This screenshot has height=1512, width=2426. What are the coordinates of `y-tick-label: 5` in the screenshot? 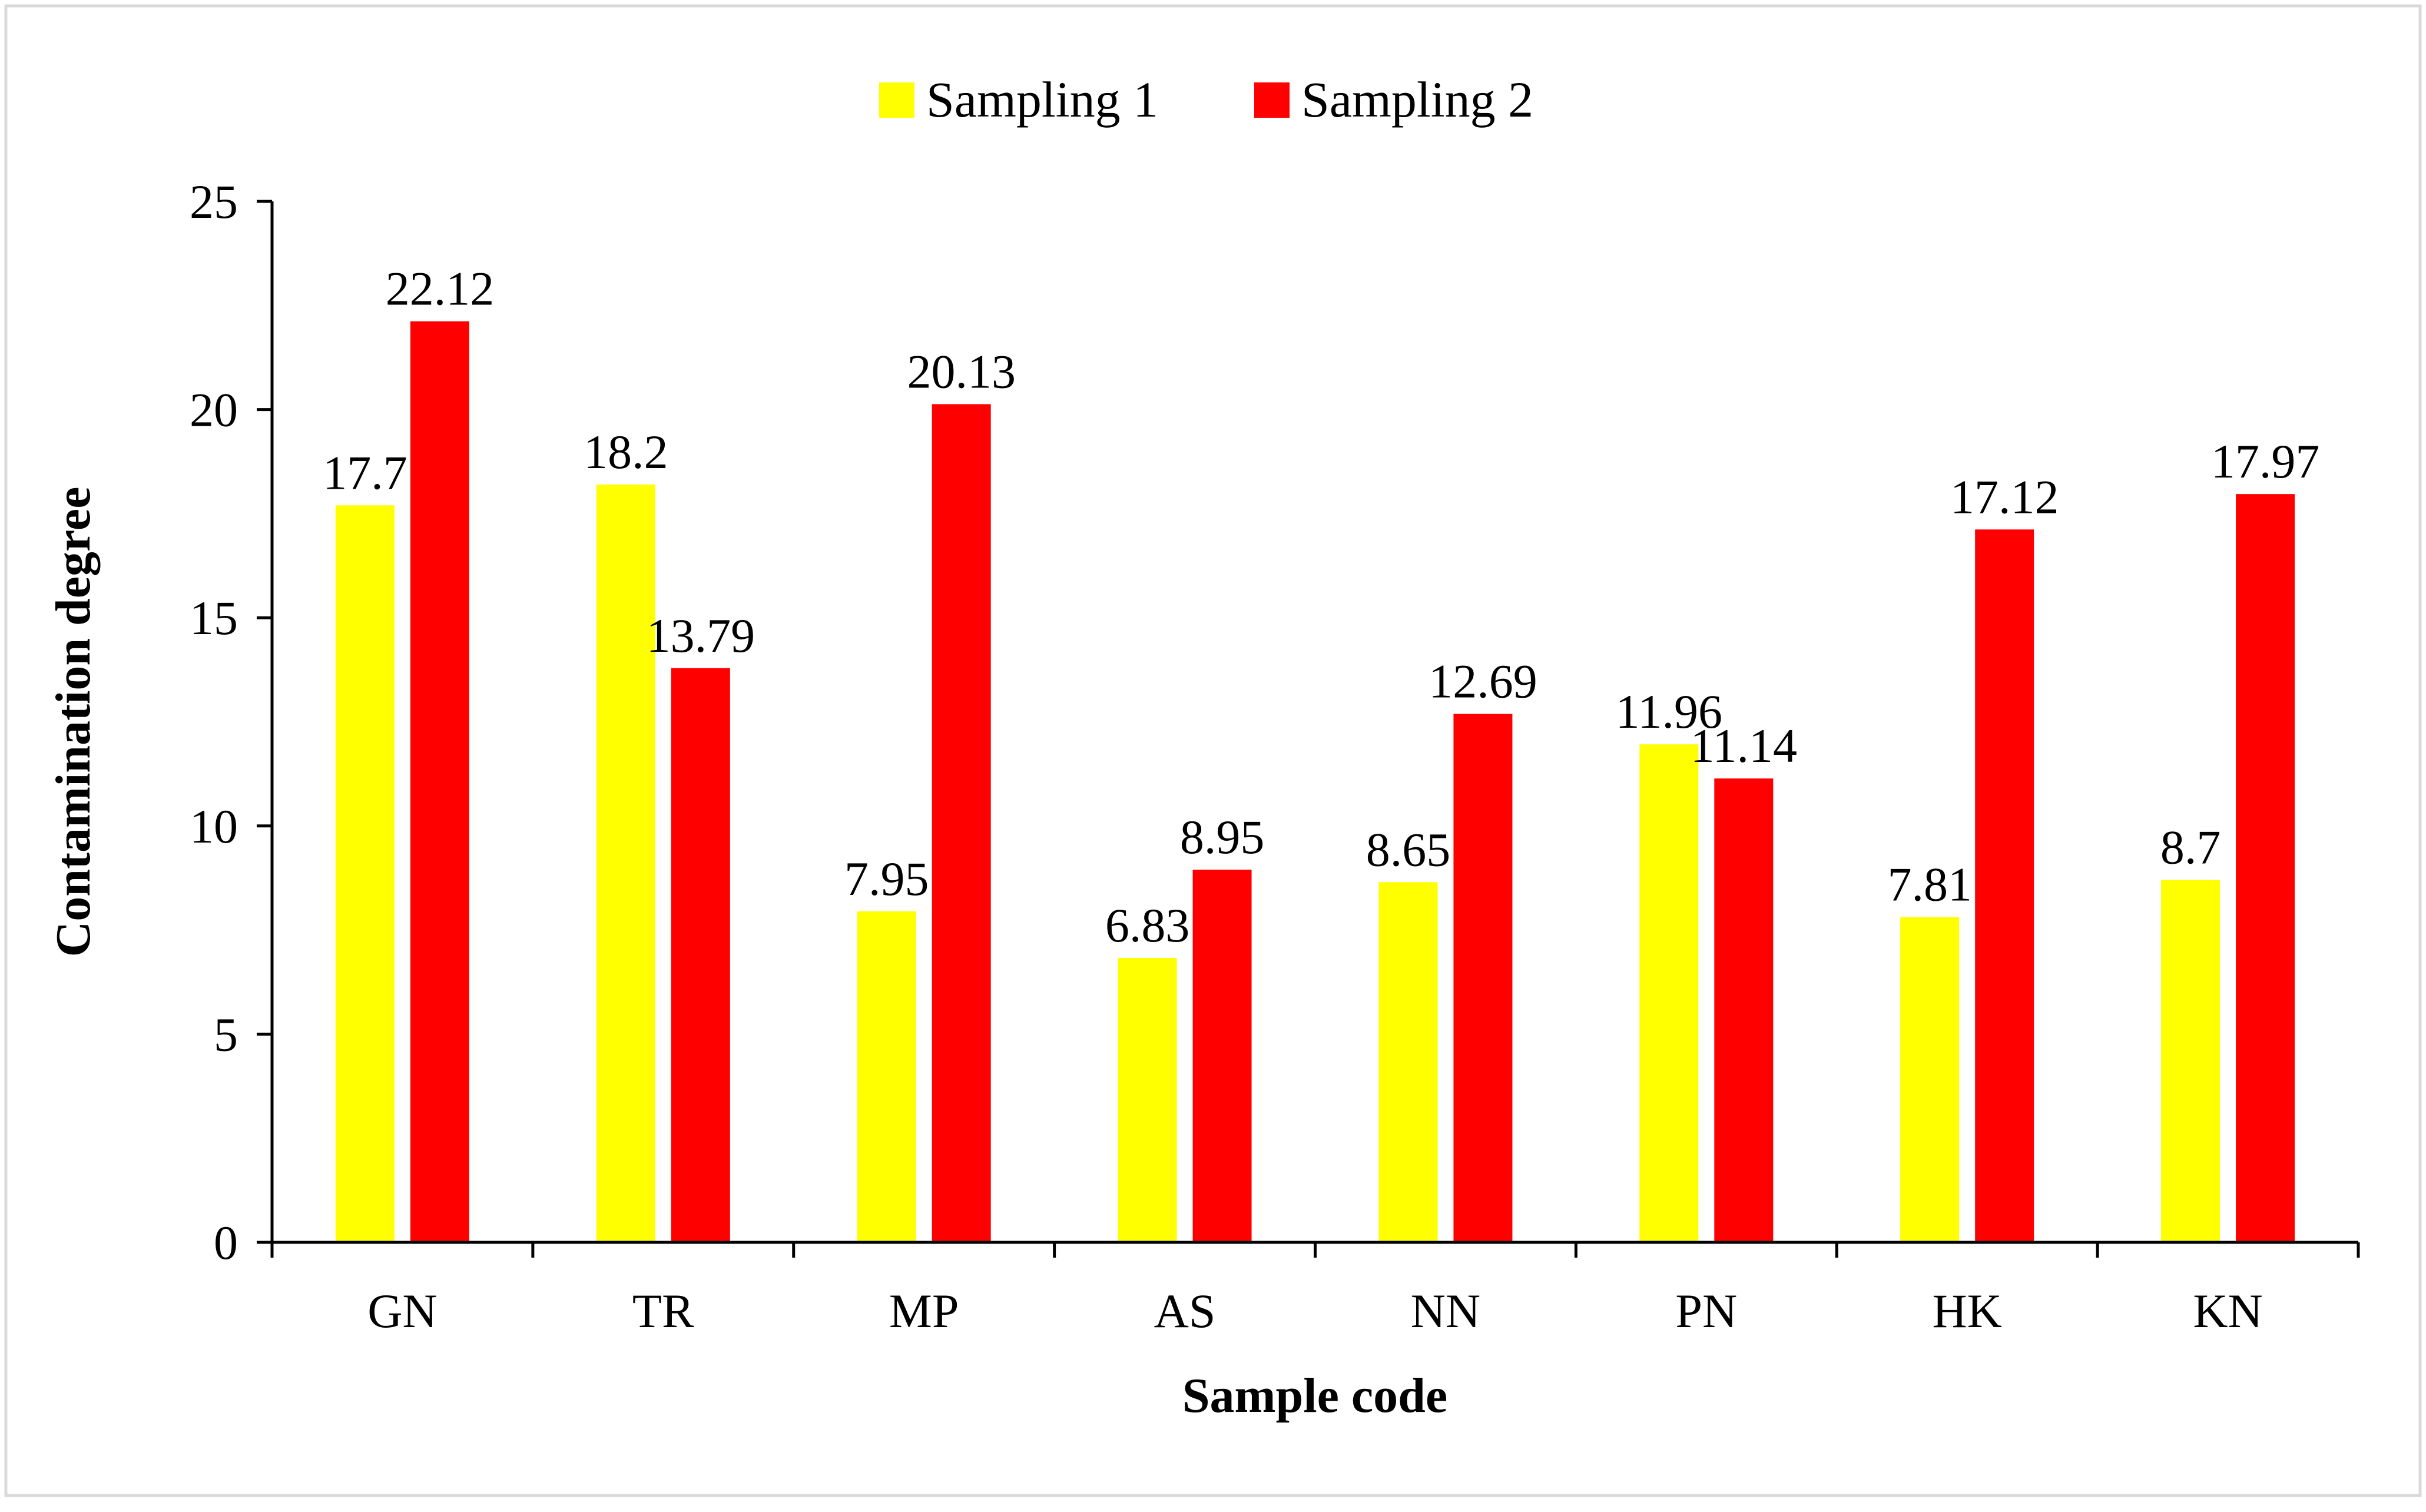 It's located at (226, 1034).